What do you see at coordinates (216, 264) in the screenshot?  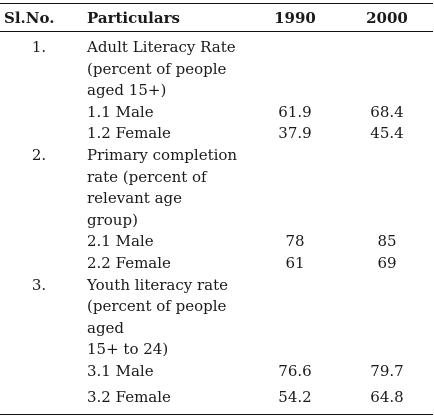 I see `table-row: 2.2 Female 61 69` at bounding box center [216, 264].